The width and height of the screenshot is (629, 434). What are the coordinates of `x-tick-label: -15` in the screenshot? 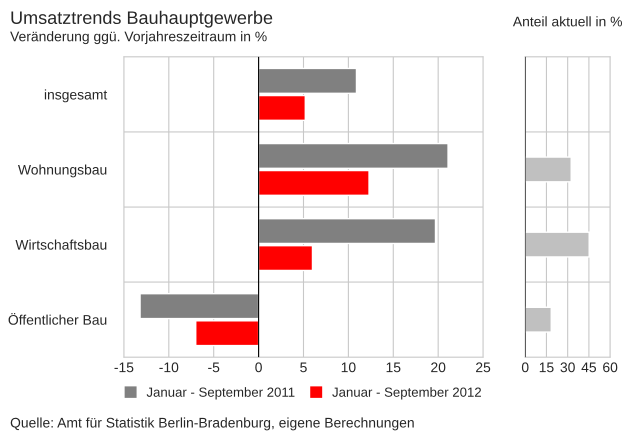 It's located at (124, 367).